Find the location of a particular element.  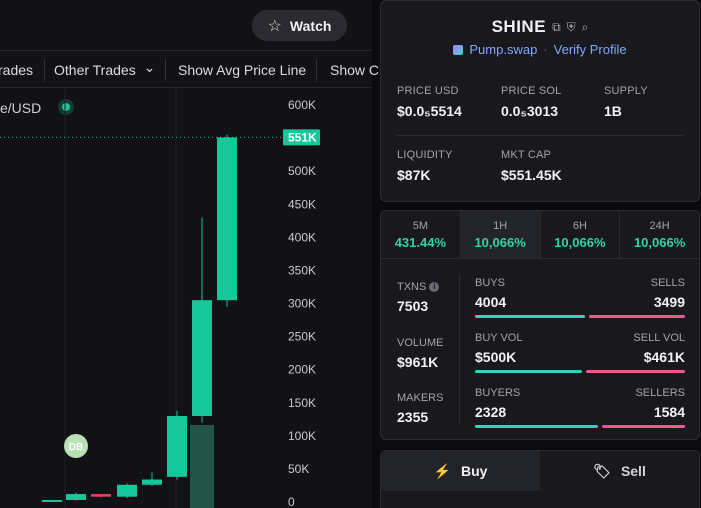

buy-vol-value: $500K is located at coordinates (496, 357).